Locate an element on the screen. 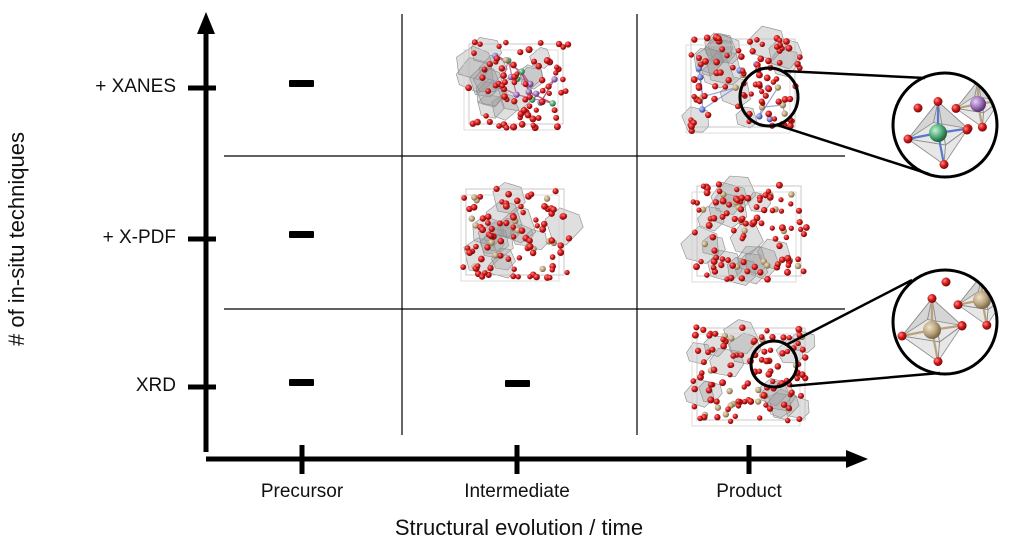 This screenshot has height=553, width=1013. x-axis-arrowhead is located at coordinates (857, 459).